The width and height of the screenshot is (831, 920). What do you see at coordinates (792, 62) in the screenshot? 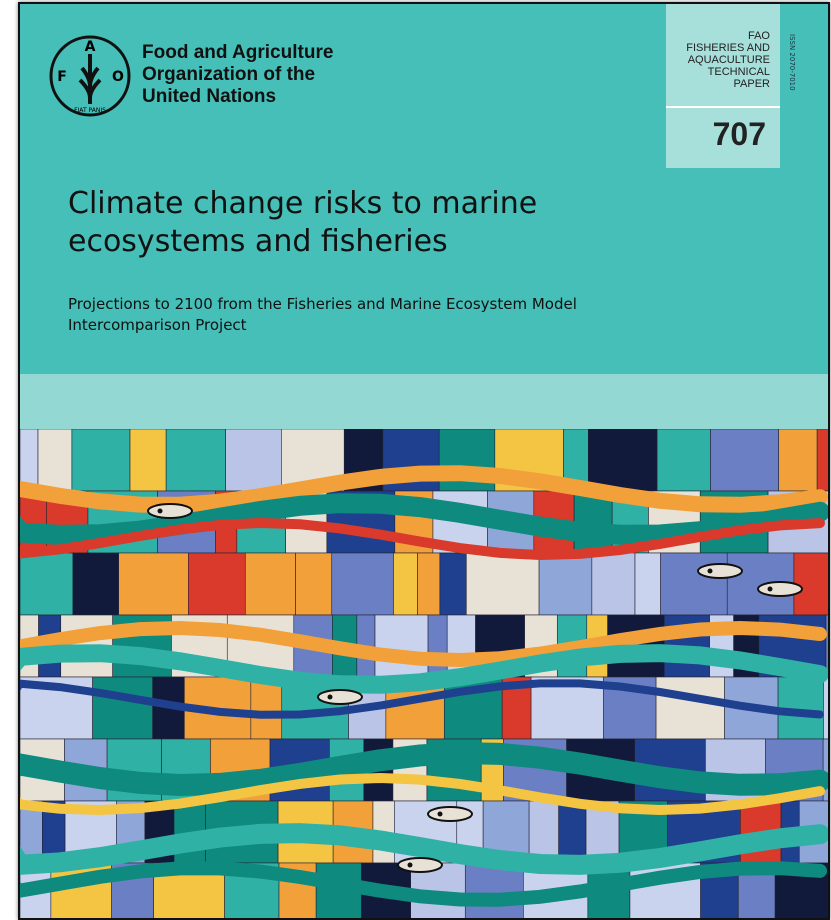
I see `issn: ISSN 2070-7010` at bounding box center [792, 62].